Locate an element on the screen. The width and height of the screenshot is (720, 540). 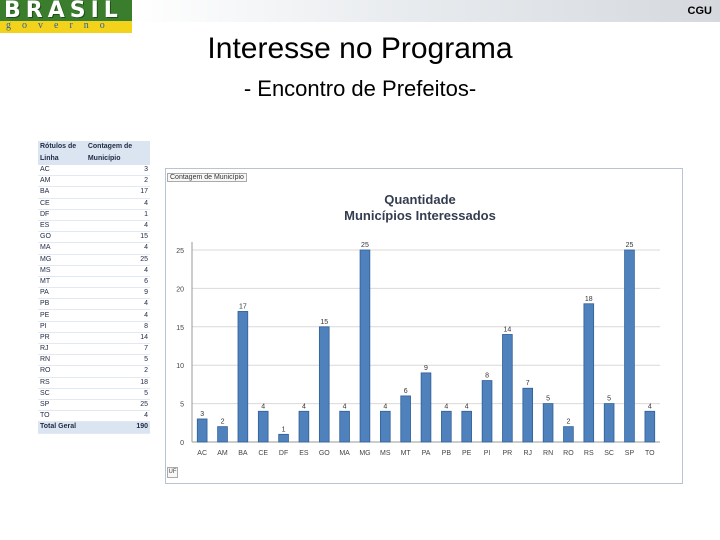
pivot-row-value: 25 is located at coordinates (117, 405).